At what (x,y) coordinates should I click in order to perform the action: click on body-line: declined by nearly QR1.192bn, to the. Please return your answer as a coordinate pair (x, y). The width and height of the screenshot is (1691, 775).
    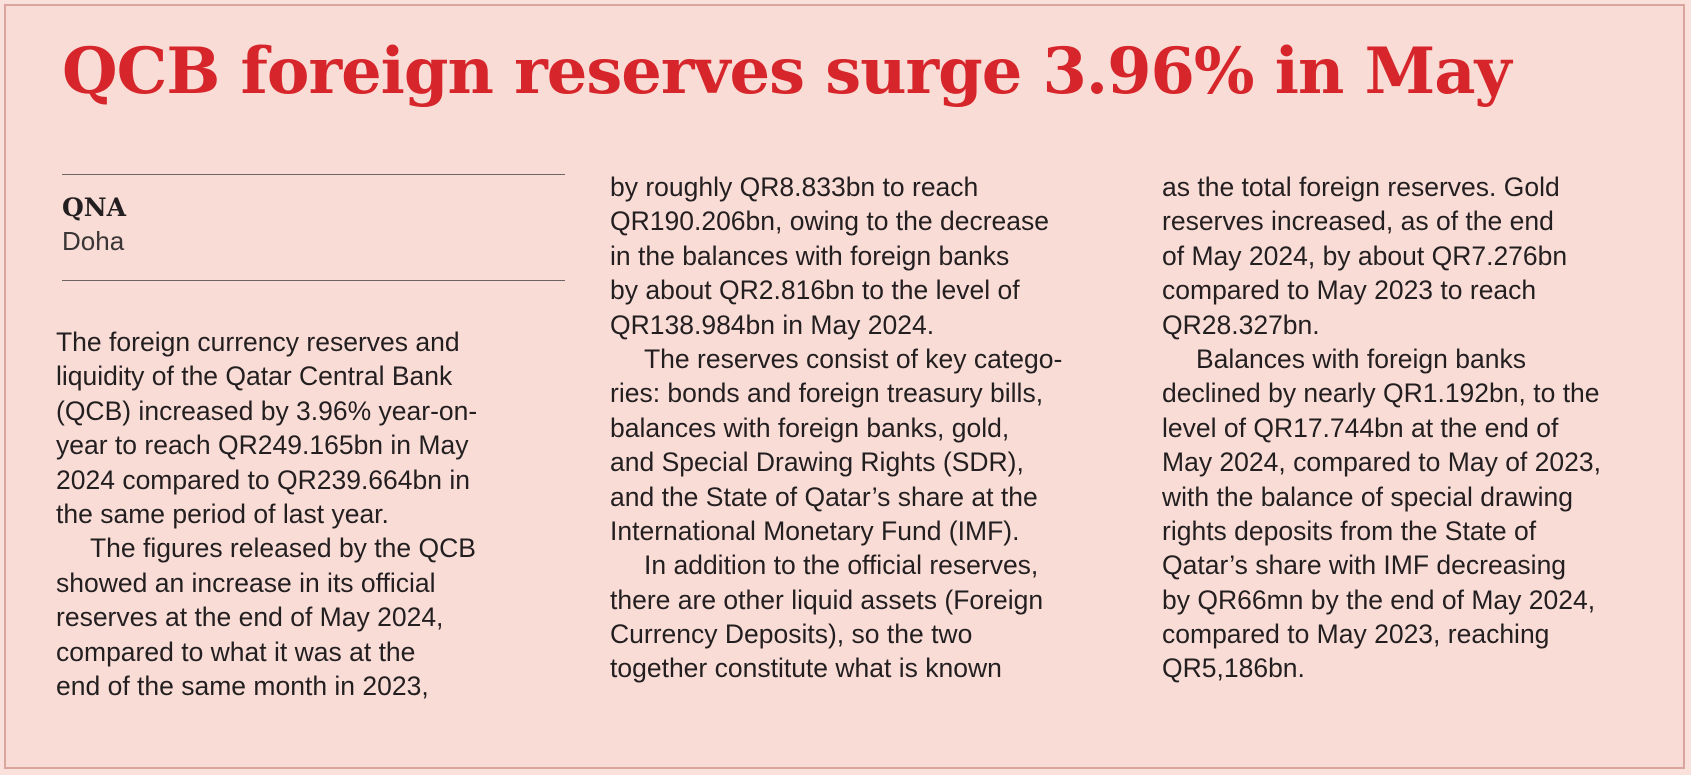
    Looking at the image, I should click on (1381, 393).